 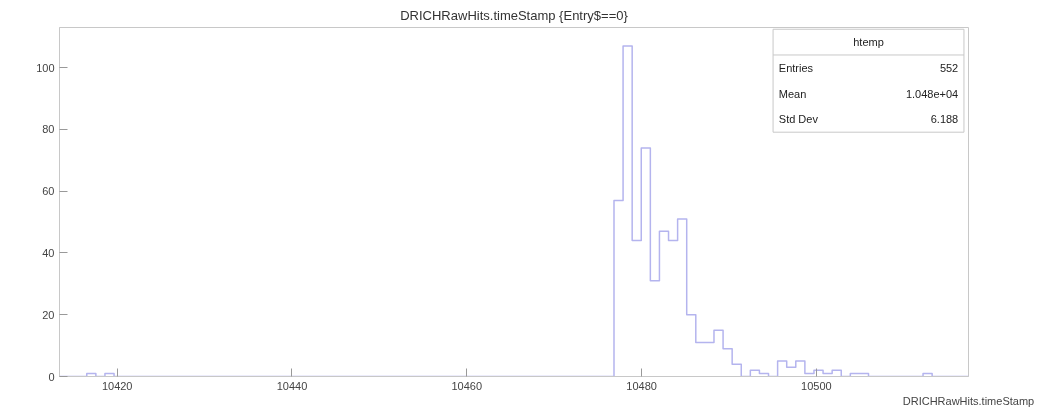 I want to click on y-tick-label: 60, so click(x=48, y=191).